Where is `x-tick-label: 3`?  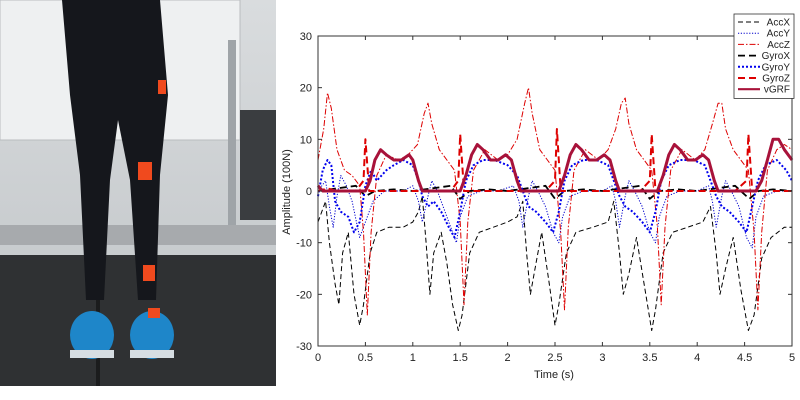
x-tick-label: 3 is located at coordinates (602, 358).